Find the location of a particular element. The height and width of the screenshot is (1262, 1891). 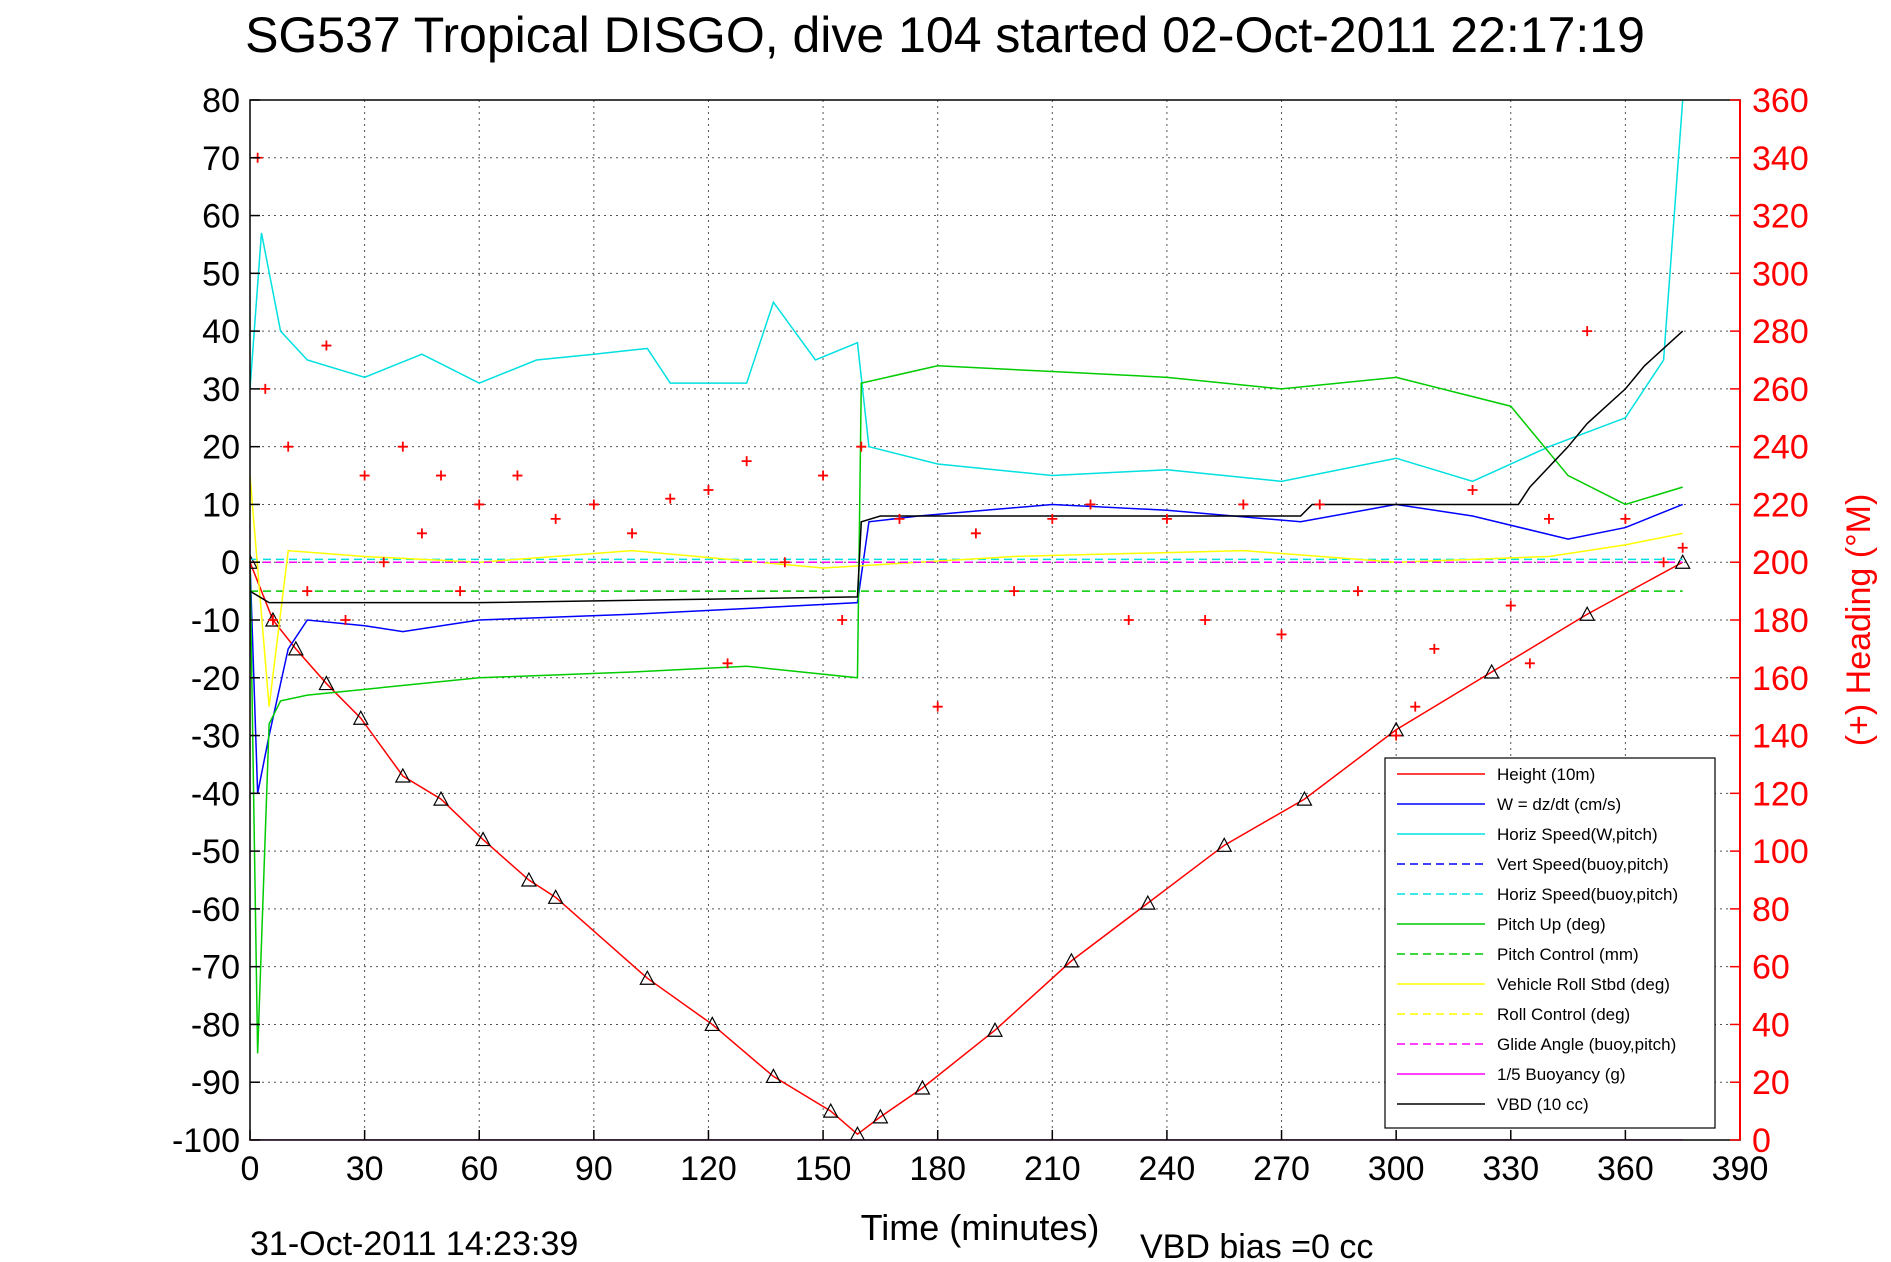

y-right-tick-label: 180 is located at coordinates (1780, 621).